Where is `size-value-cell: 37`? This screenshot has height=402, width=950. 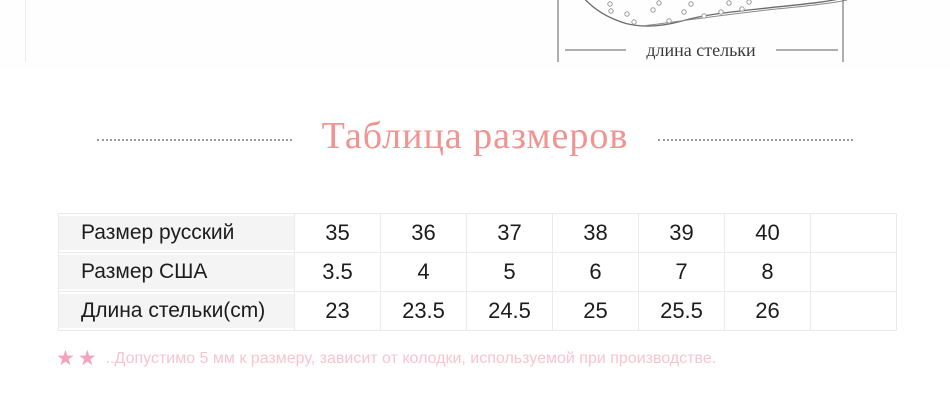 size-value-cell: 37 is located at coordinates (510, 233).